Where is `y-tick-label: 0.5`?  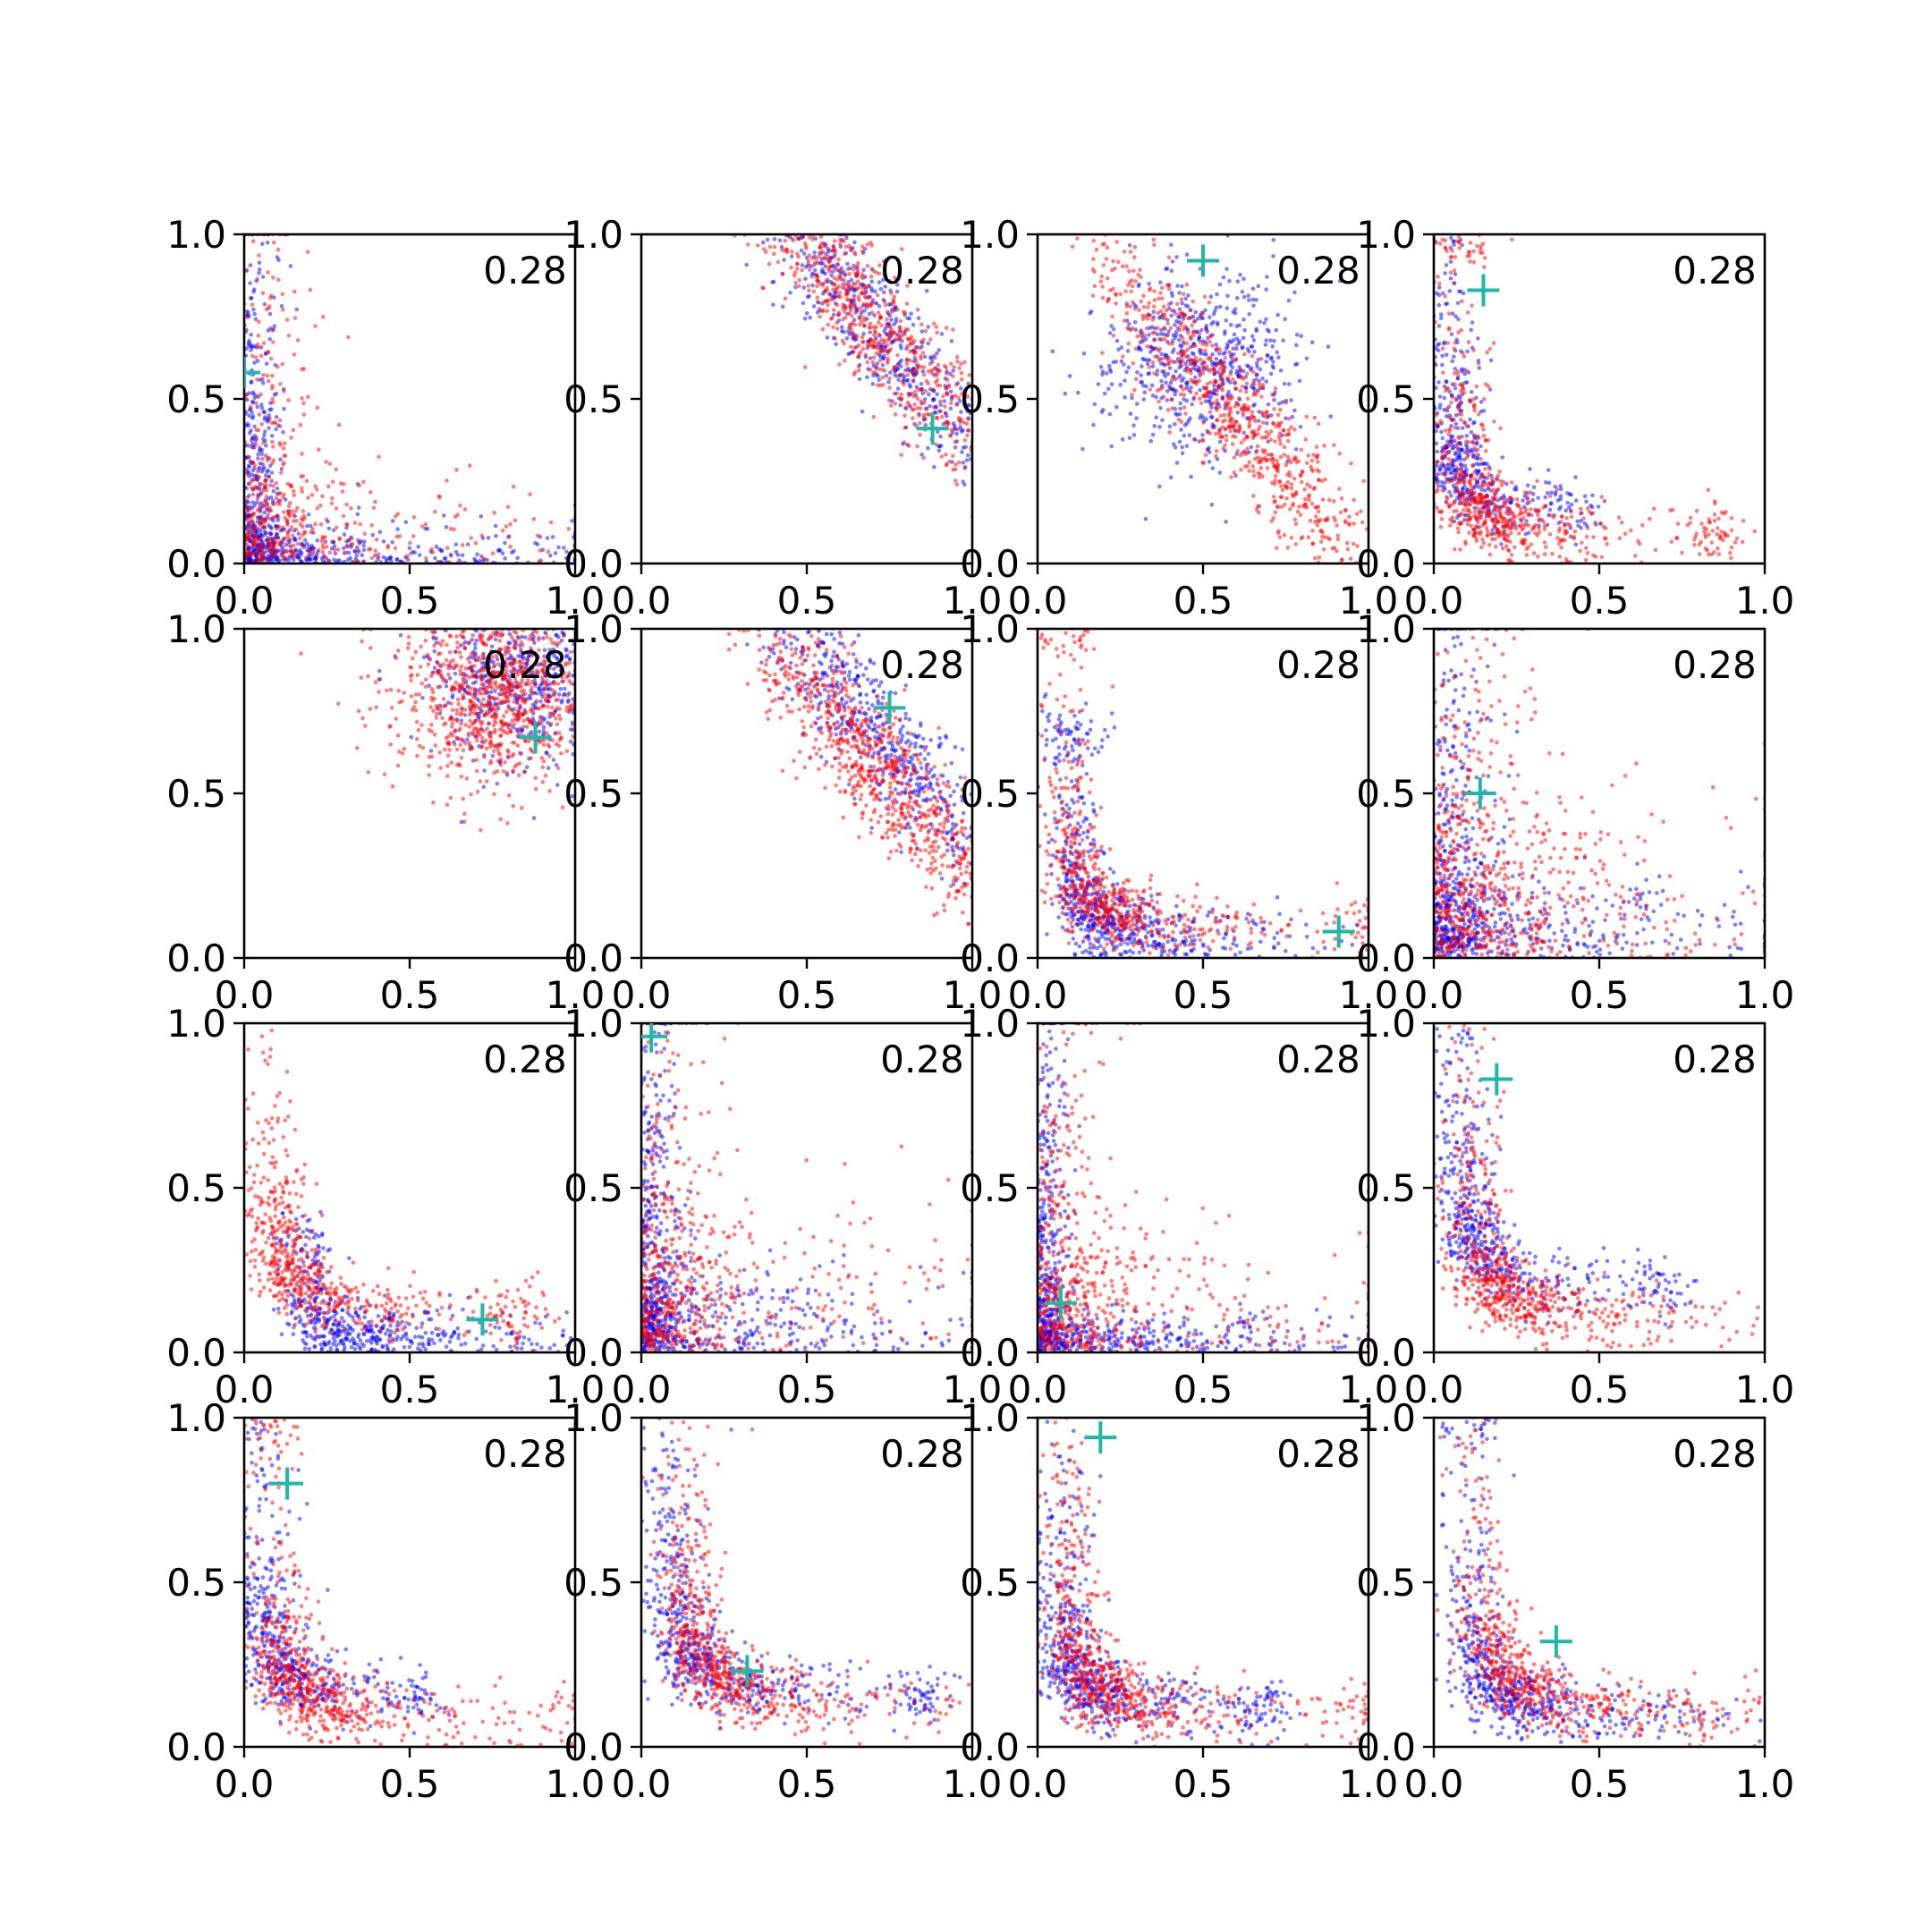
y-tick-label: 0.5 is located at coordinates (1386, 399).